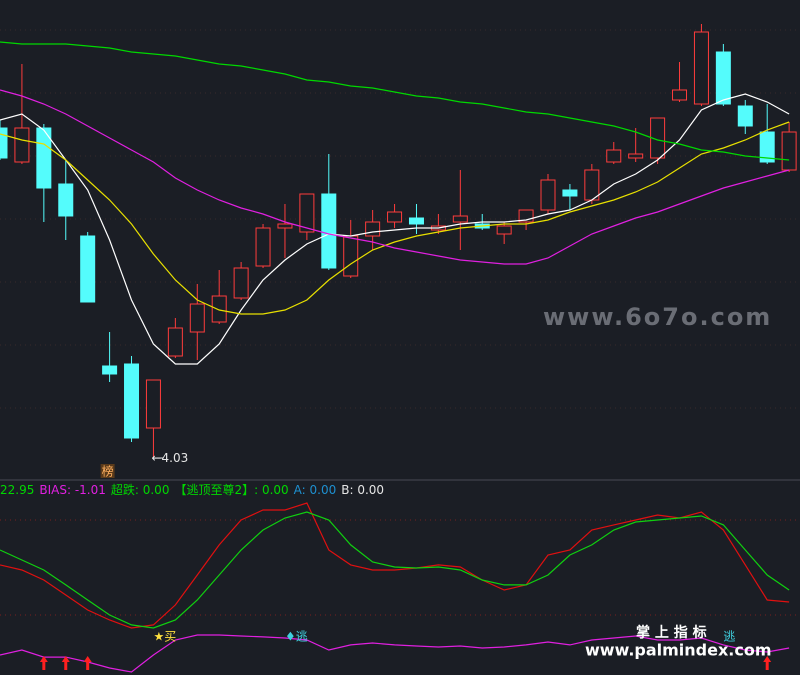 The image size is (800, 675). I want to click on watermark: www.palmindex.com, so click(678, 650).